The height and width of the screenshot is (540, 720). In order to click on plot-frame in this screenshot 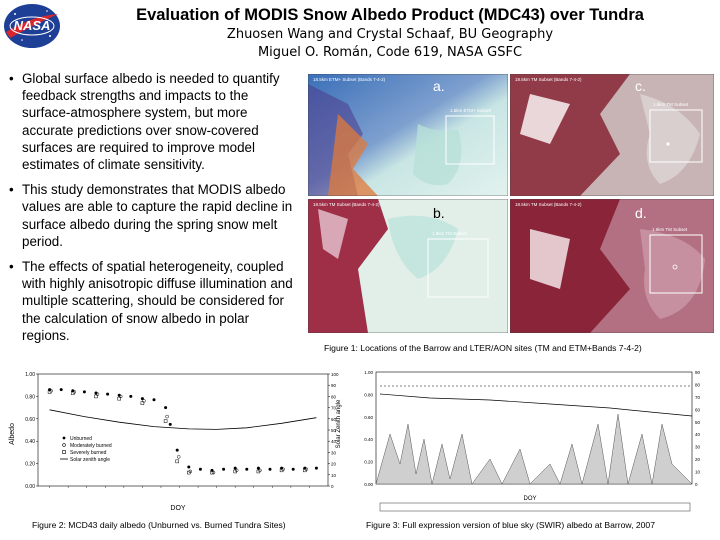, I will do `click(183, 430)`.